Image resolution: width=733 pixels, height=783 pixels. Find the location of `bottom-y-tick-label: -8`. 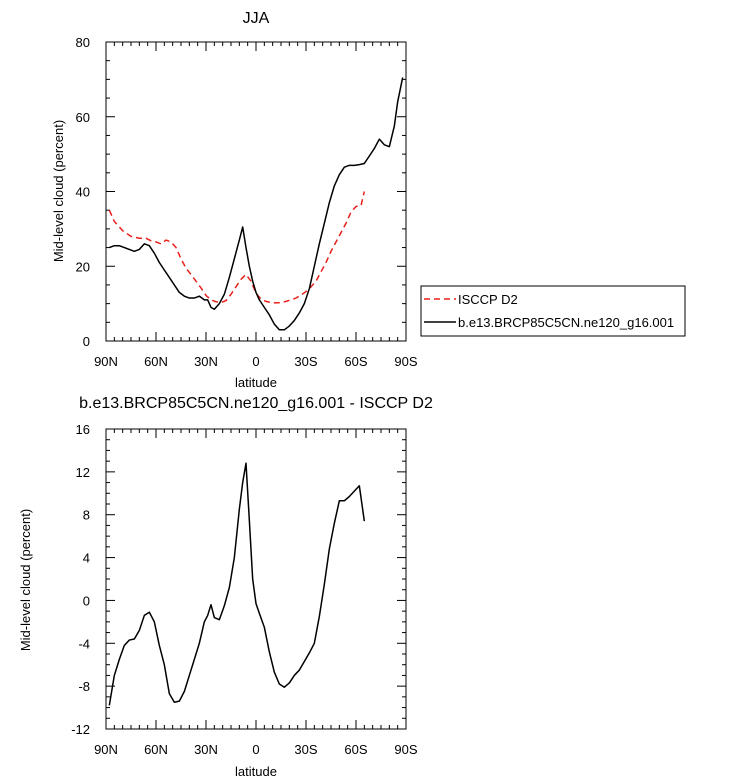

bottom-y-tick-label: -8 is located at coordinates (84, 686).